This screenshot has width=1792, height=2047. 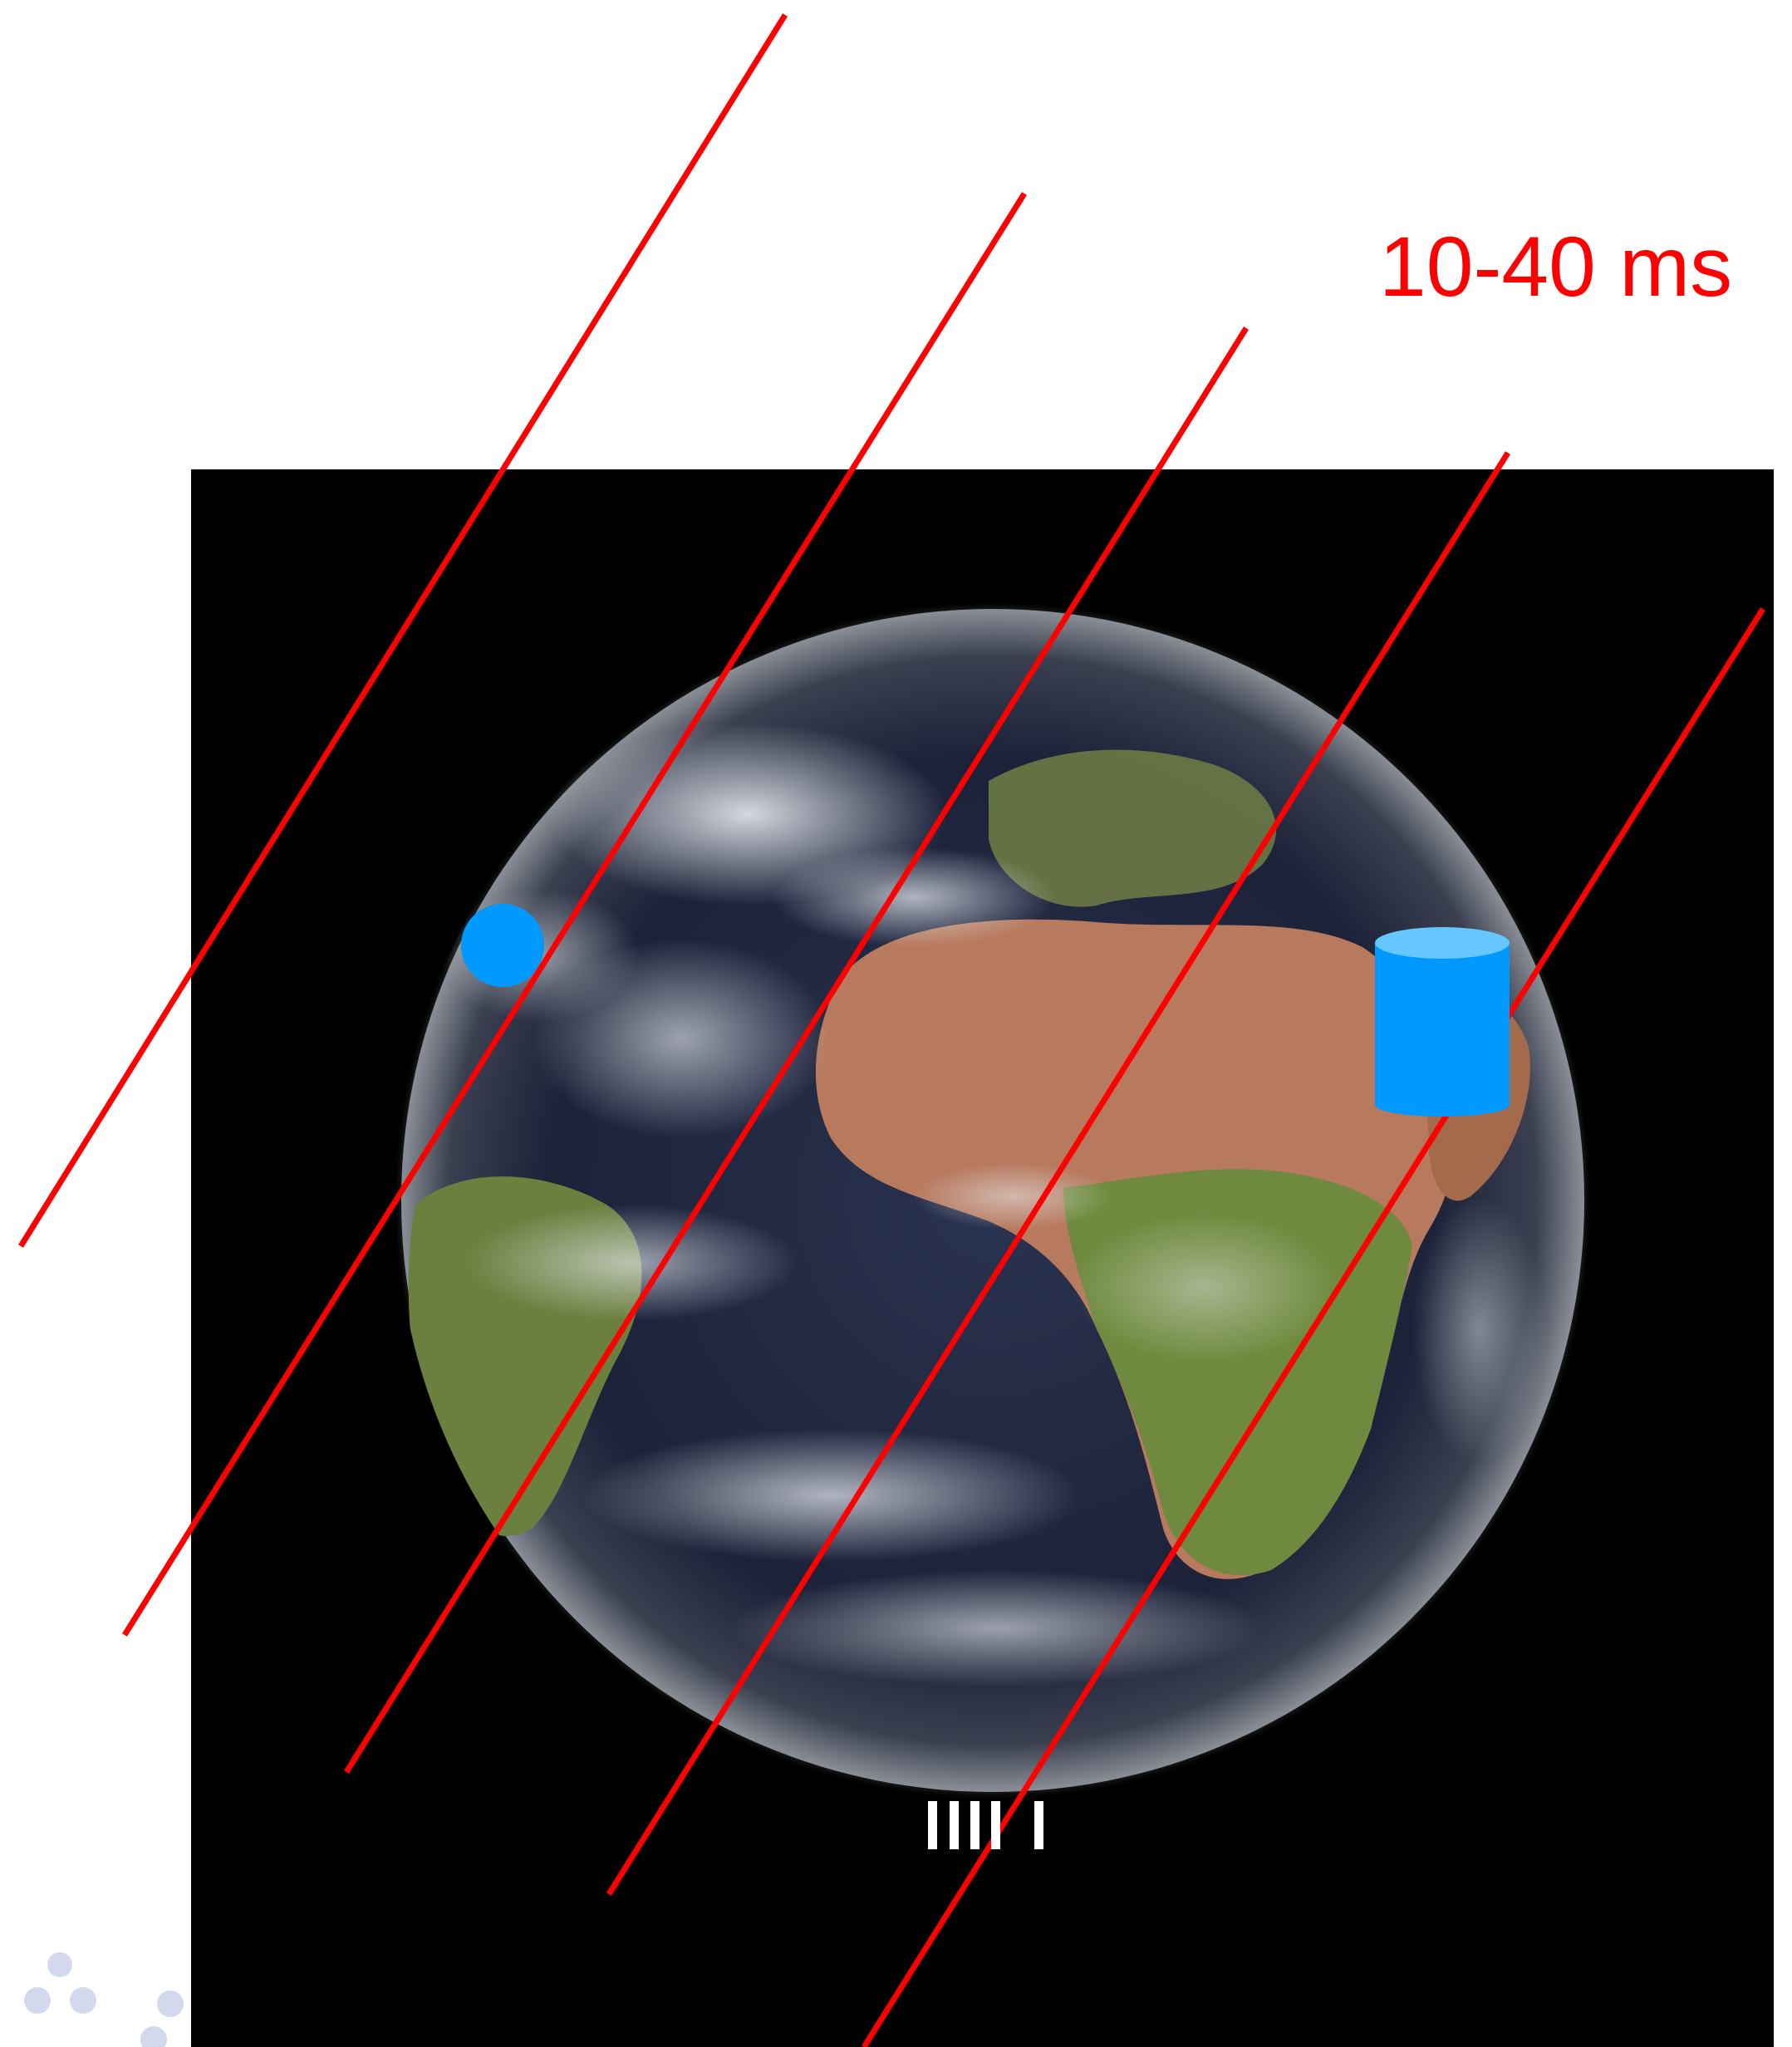 I want to click on database-cylinder-icon, so click(x=1443, y=1022).